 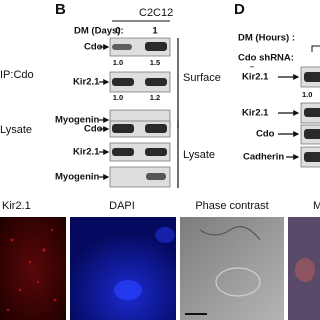 What do you see at coordinates (16, 130) in the screenshot?
I see `lysate-label: Lysate` at bounding box center [16, 130].